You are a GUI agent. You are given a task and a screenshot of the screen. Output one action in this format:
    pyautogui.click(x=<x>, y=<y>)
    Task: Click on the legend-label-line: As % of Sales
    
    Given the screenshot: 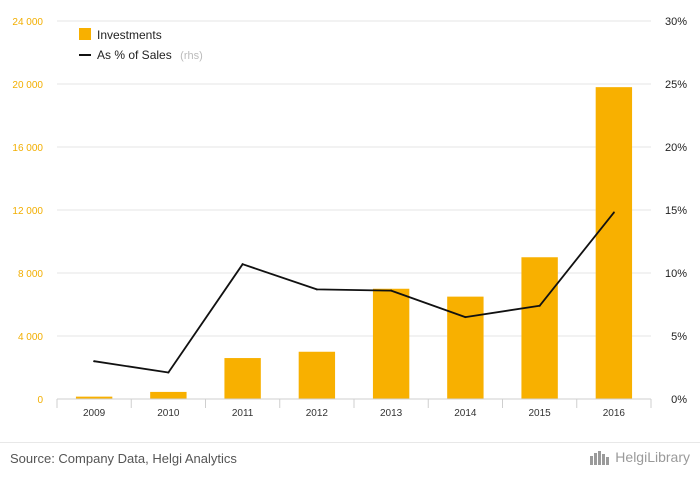 What is the action you would take?
    pyautogui.click(x=134, y=55)
    